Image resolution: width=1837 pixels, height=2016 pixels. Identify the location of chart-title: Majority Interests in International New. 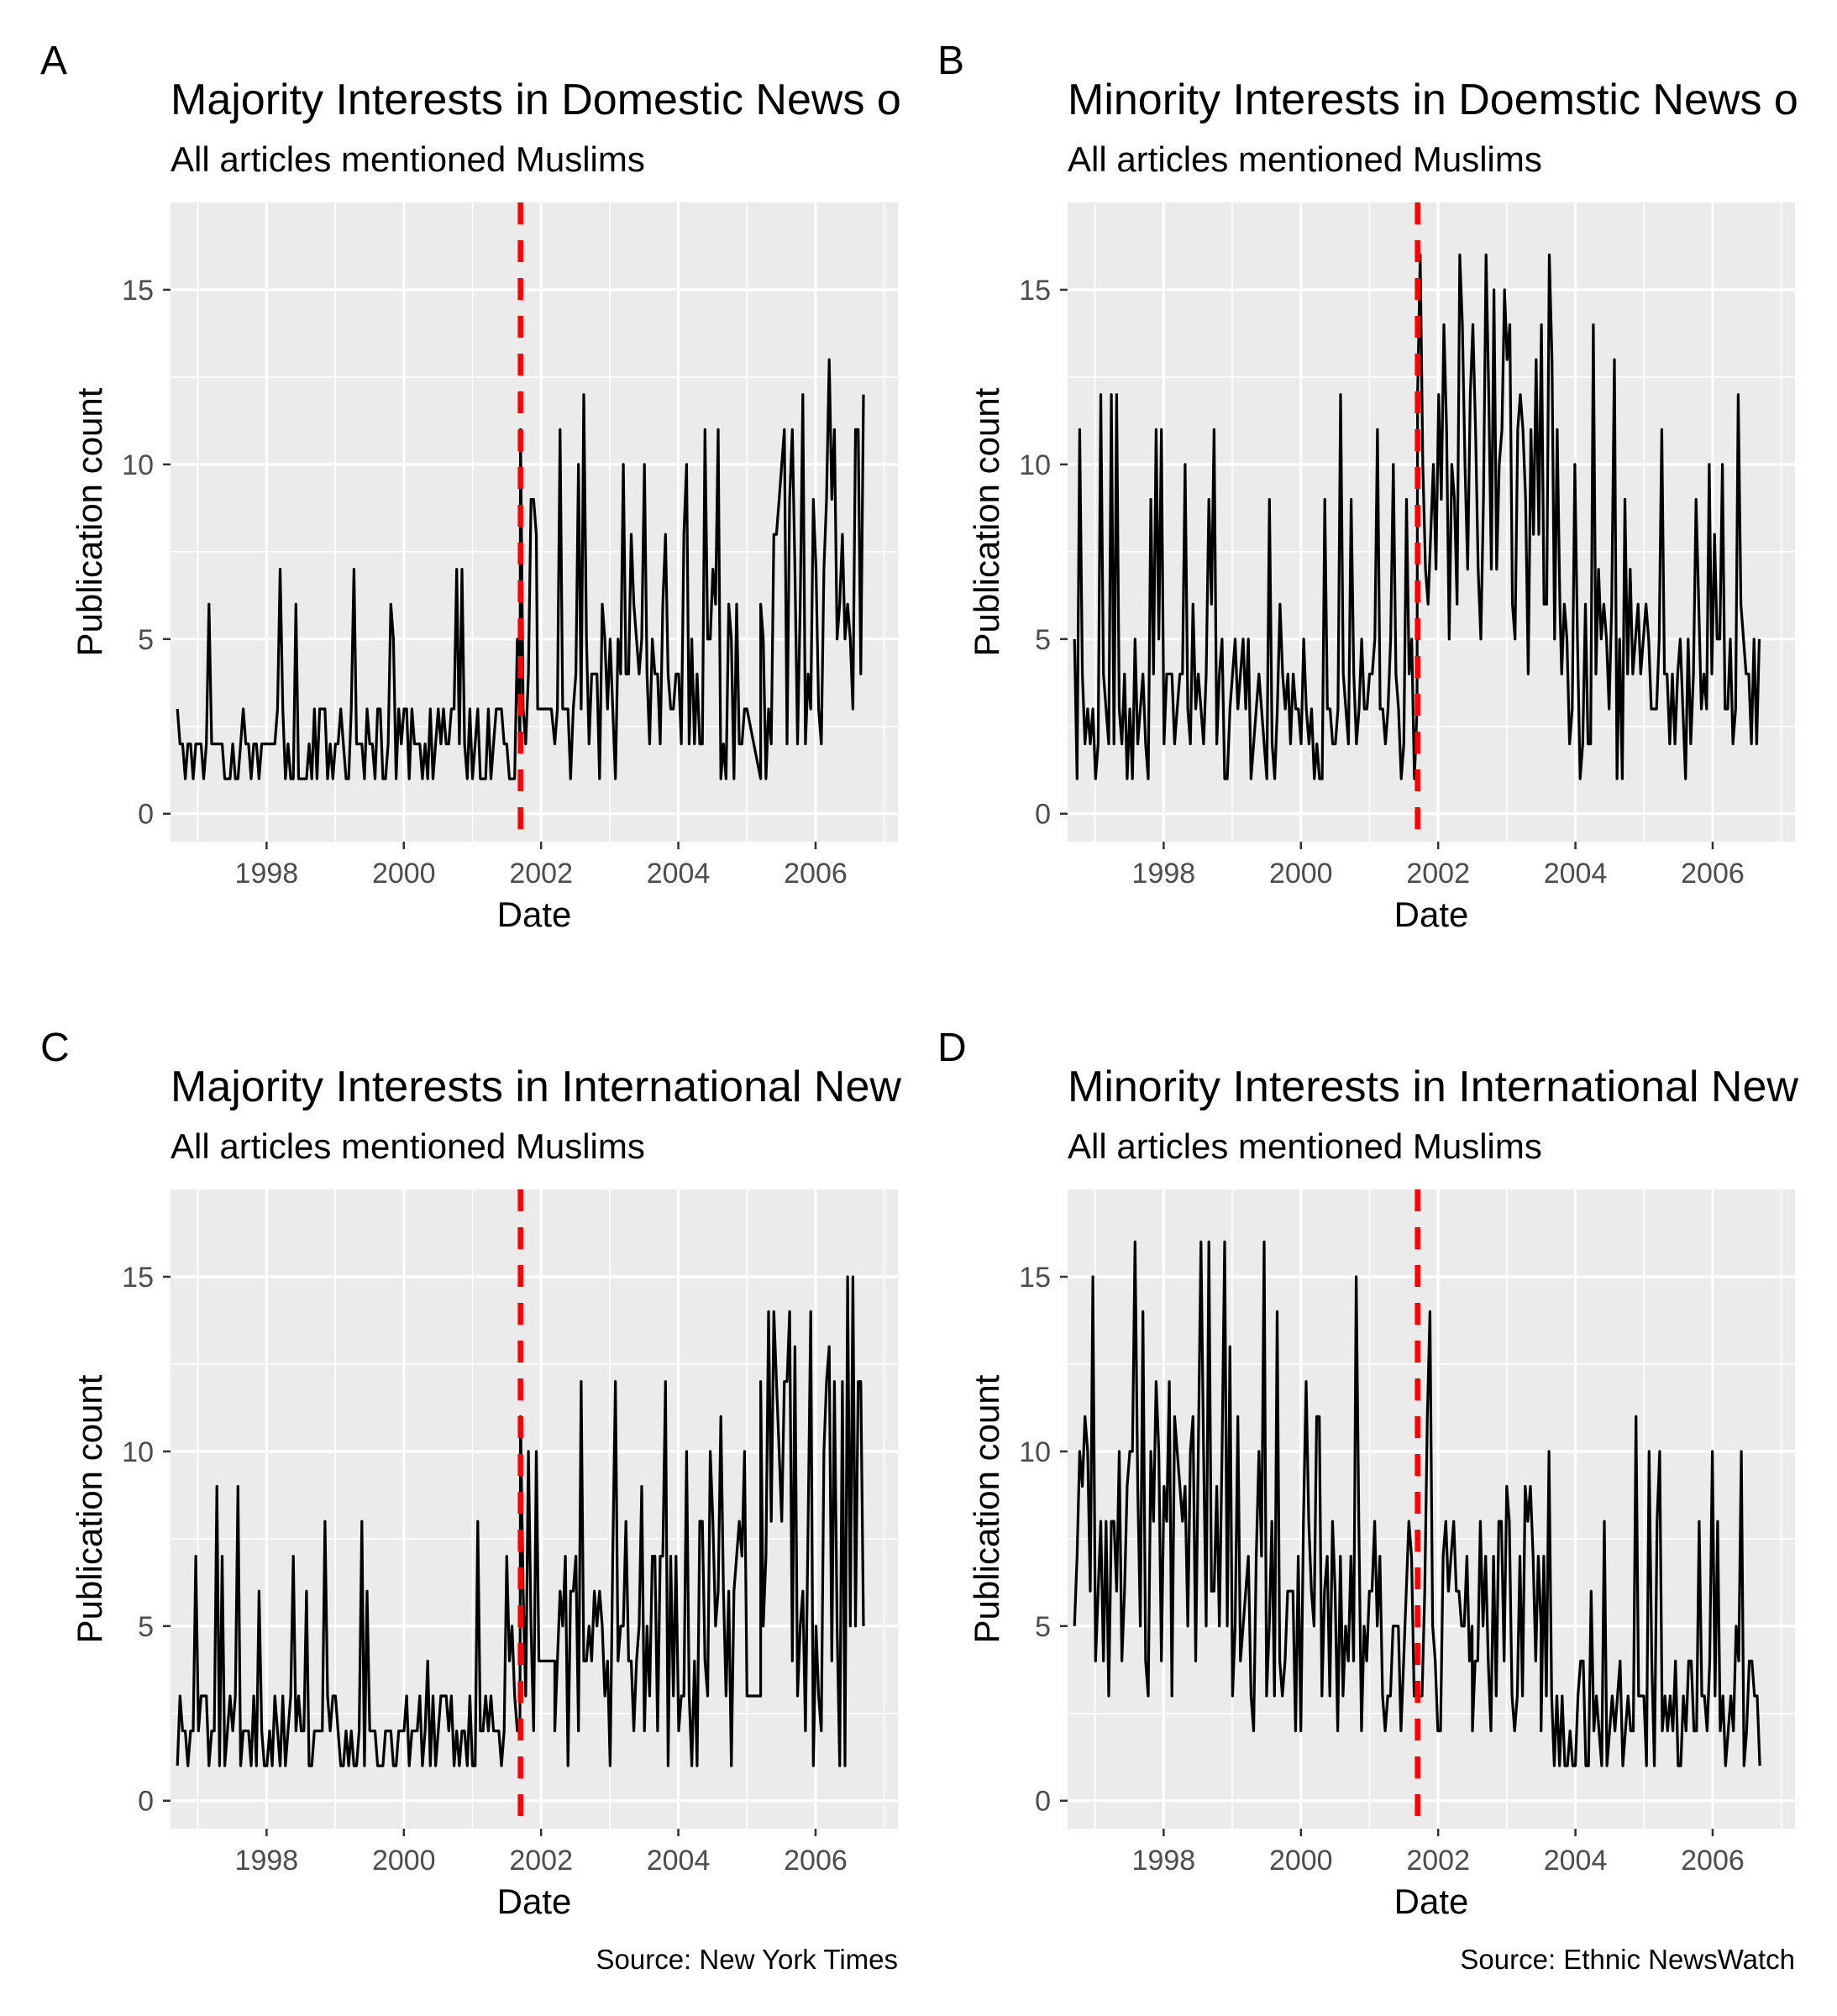
(536, 1087).